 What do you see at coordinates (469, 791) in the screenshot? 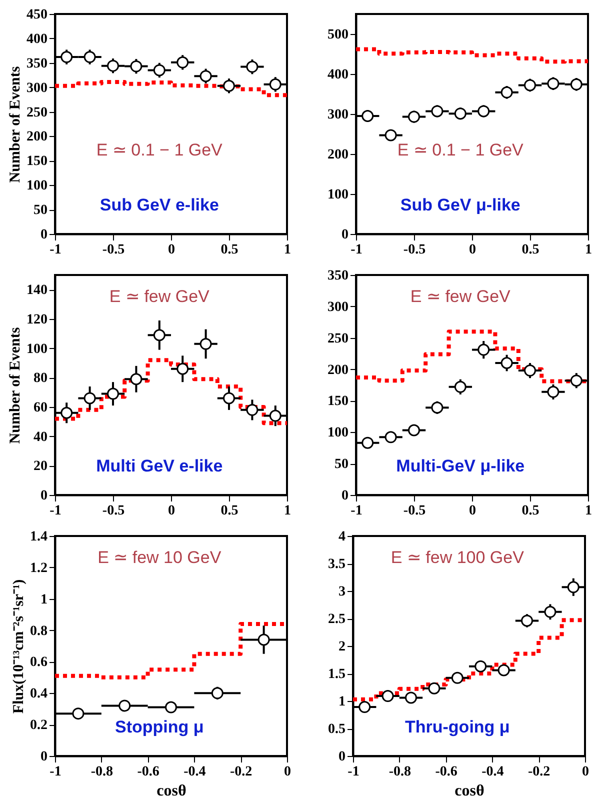
I see `x-axis-title: cosθ` at bounding box center [469, 791].